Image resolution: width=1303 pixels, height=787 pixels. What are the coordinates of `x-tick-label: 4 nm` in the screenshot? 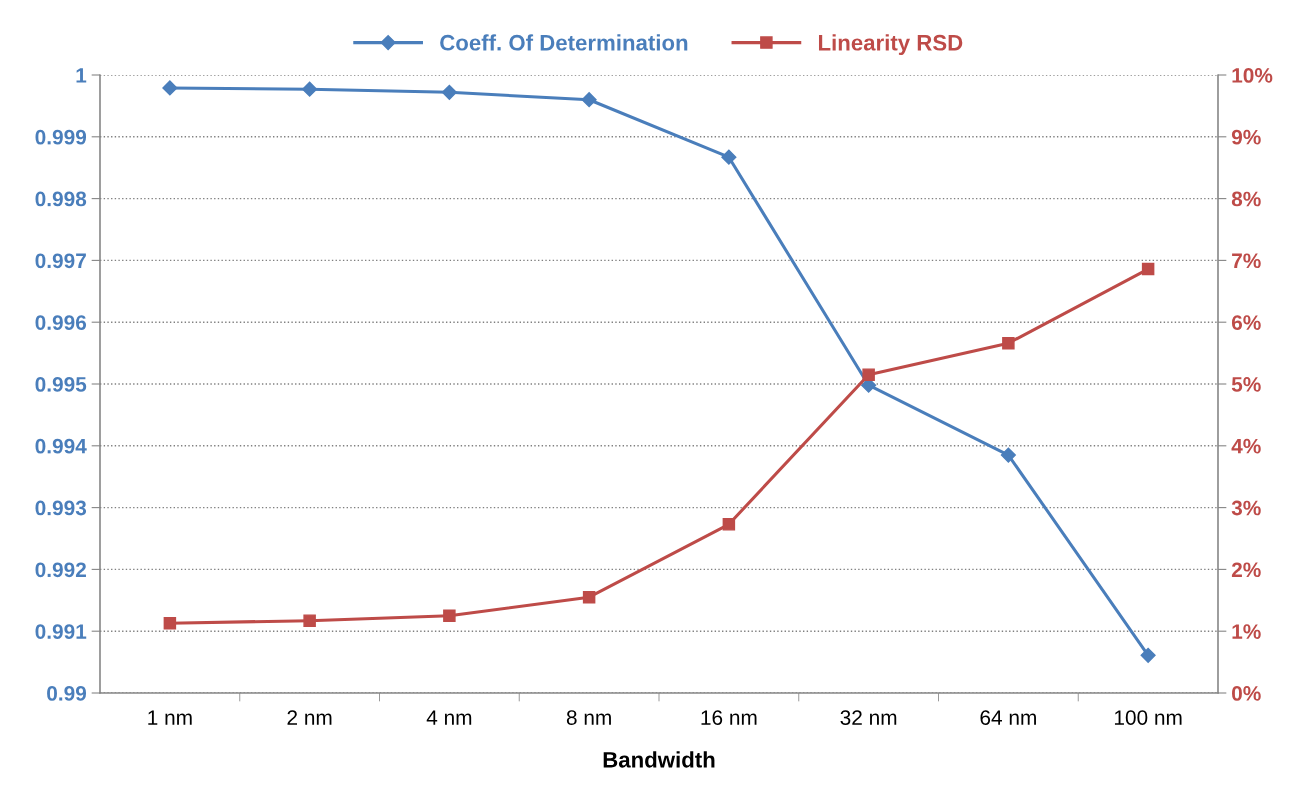 It's located at (449, 717).